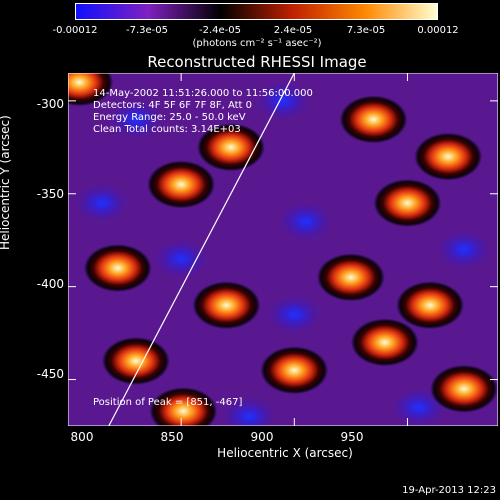 The width and height of the screenshot is (500, 500). What do you see at coordinates (256, 11) in the screenshot?
I see `colorbar` at bounding box center [256, 11].